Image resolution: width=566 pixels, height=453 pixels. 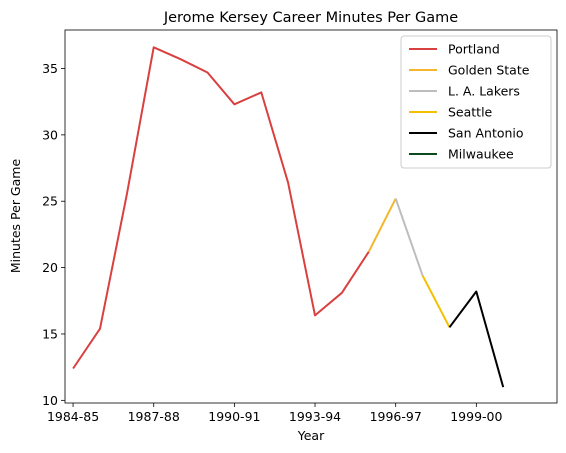 I want to click on y-tick-label: 15, so click(x=50, y=333).